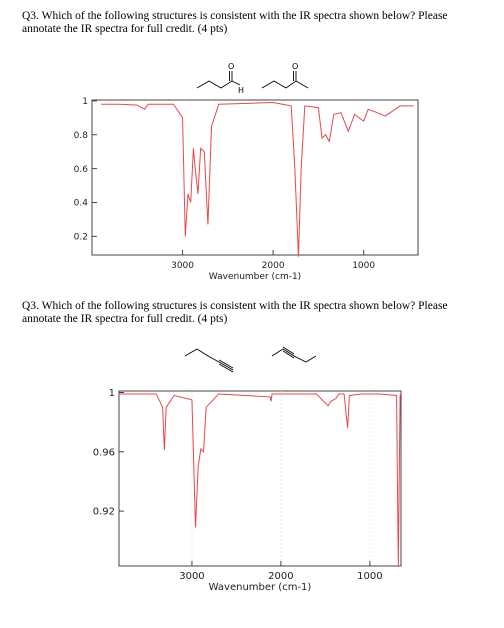 The width and height of the screenshot is (504, 628). What do you see at coordinates (285, 75) in the screenshot?
I see `structure-butanone: O` at bounding box center [285, 75].